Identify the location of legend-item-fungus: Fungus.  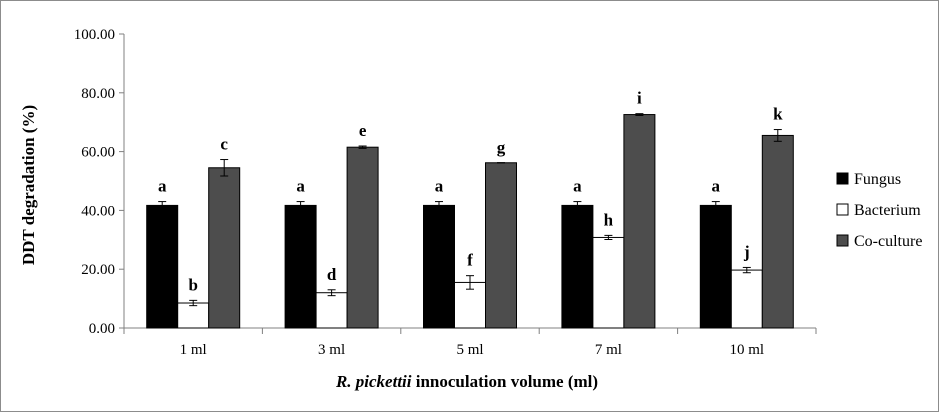
(868, 179).